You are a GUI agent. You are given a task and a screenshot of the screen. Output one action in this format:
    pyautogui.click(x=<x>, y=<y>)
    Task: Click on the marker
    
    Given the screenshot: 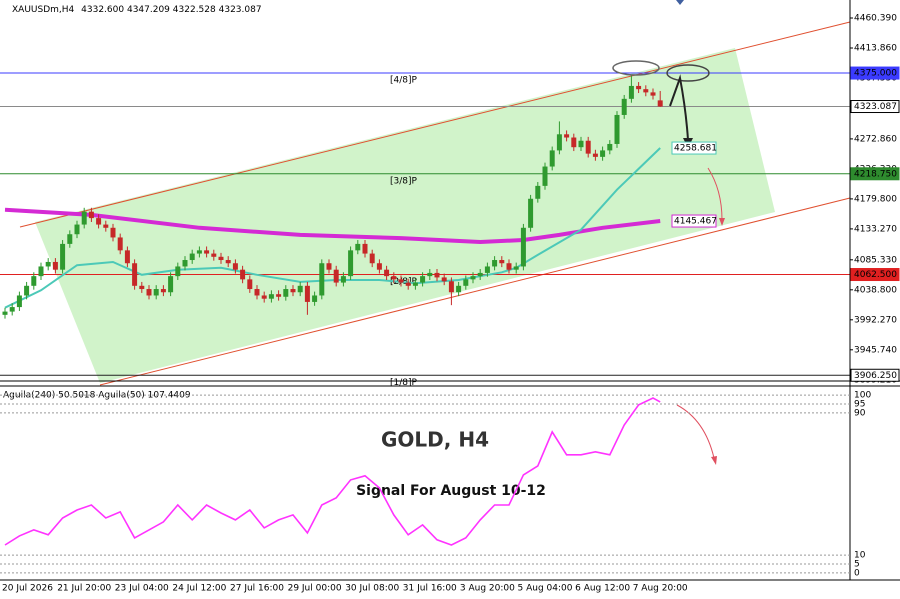 What is the action you would take?
    pyautogui.click(x=680, y=2)
    